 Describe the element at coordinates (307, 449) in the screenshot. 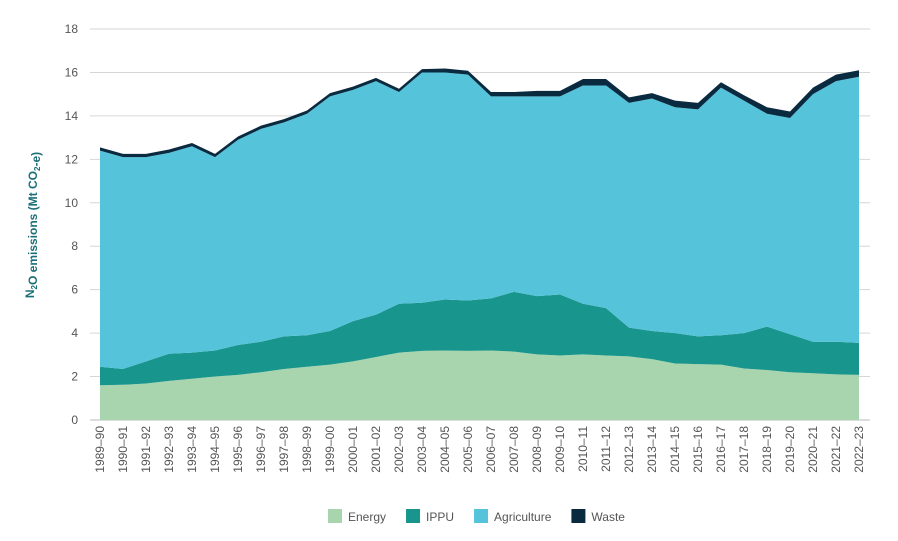

I see `x-tick-label: 1998–99` at that location.